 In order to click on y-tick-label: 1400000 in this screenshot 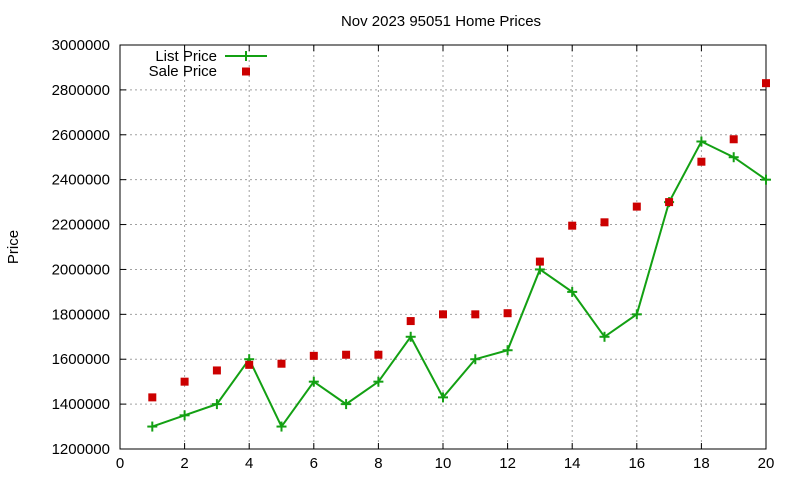, I will do `click(81, 404)`.